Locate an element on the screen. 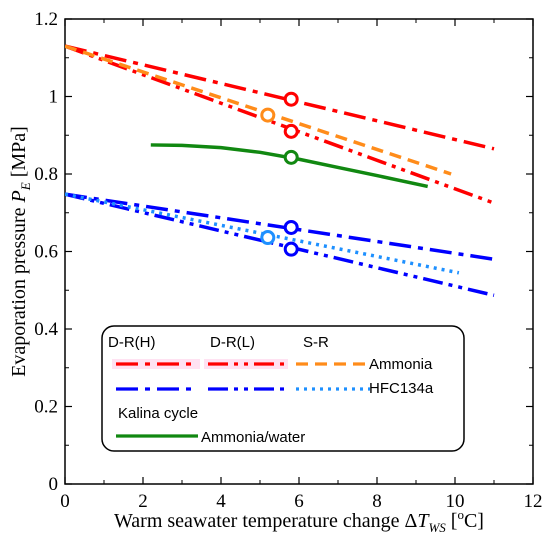  y-axis-label: Evaporation pressure PE [MPa] is located at coordinates (20, 251).